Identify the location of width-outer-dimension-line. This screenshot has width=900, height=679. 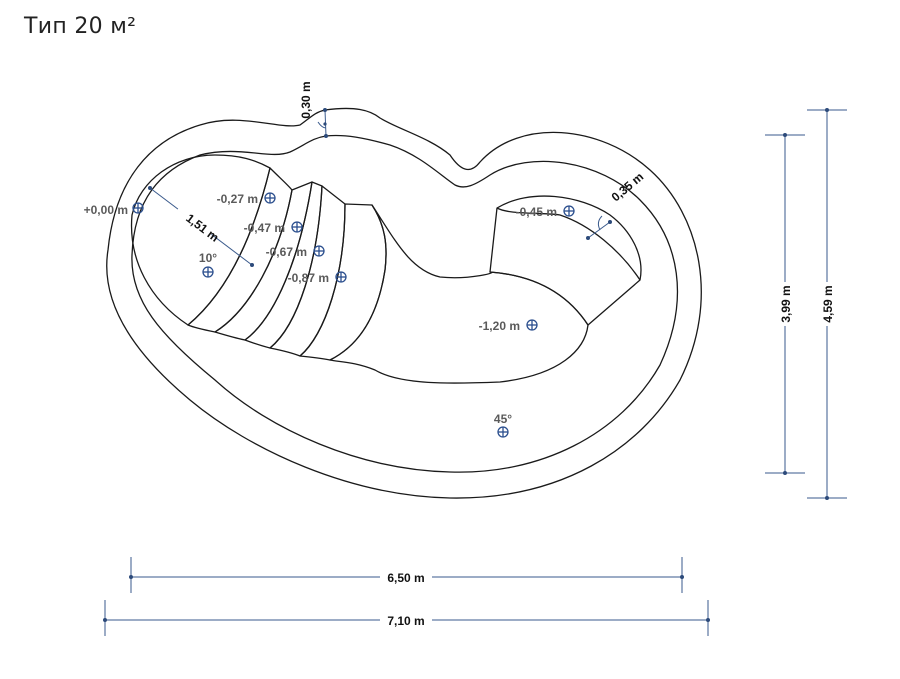
(406, 618).